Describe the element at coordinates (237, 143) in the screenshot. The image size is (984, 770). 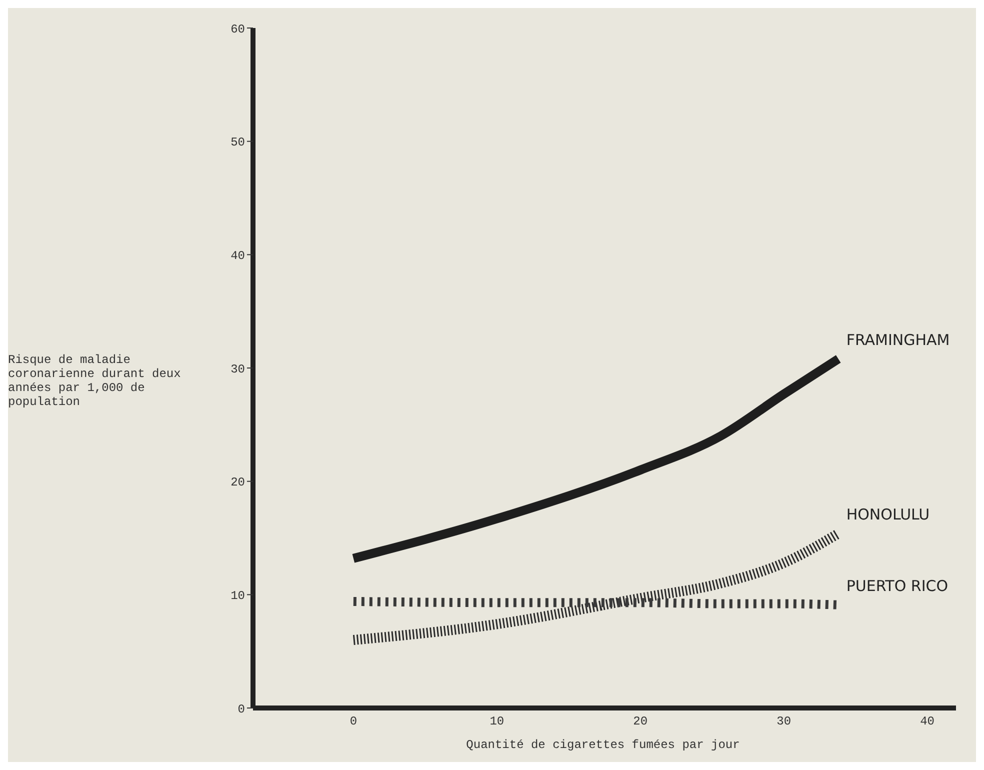
I see `y-tick-label: 50` at that location.